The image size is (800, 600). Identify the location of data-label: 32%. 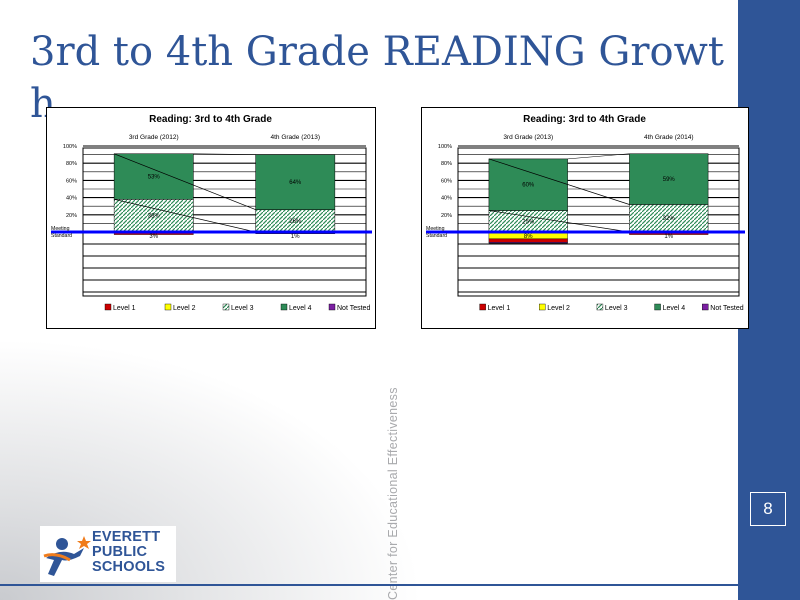
(669, 219).